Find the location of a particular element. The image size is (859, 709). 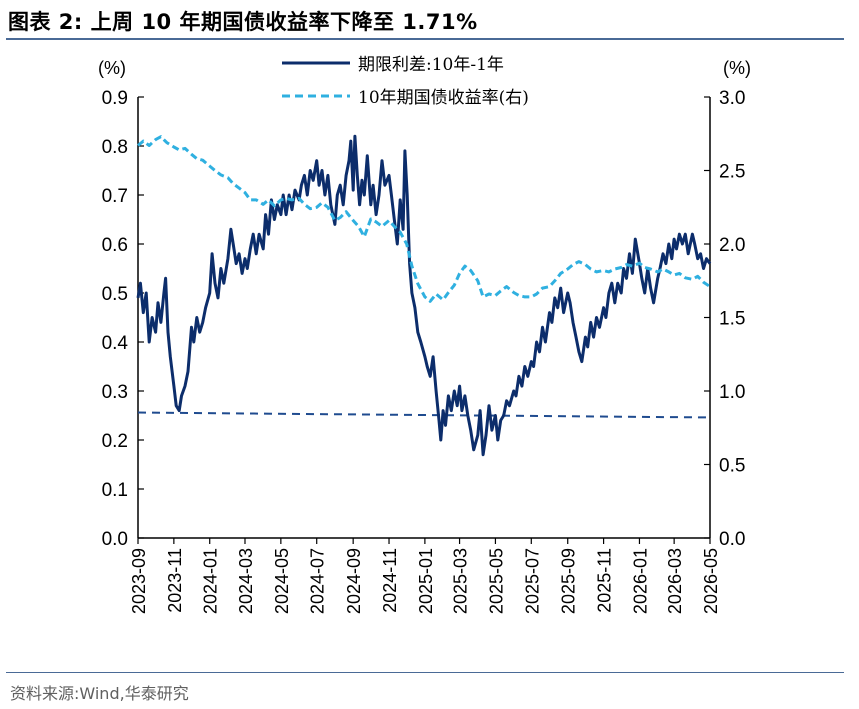

left-tick-label: 0.9 is located at coordinates (115, 98).